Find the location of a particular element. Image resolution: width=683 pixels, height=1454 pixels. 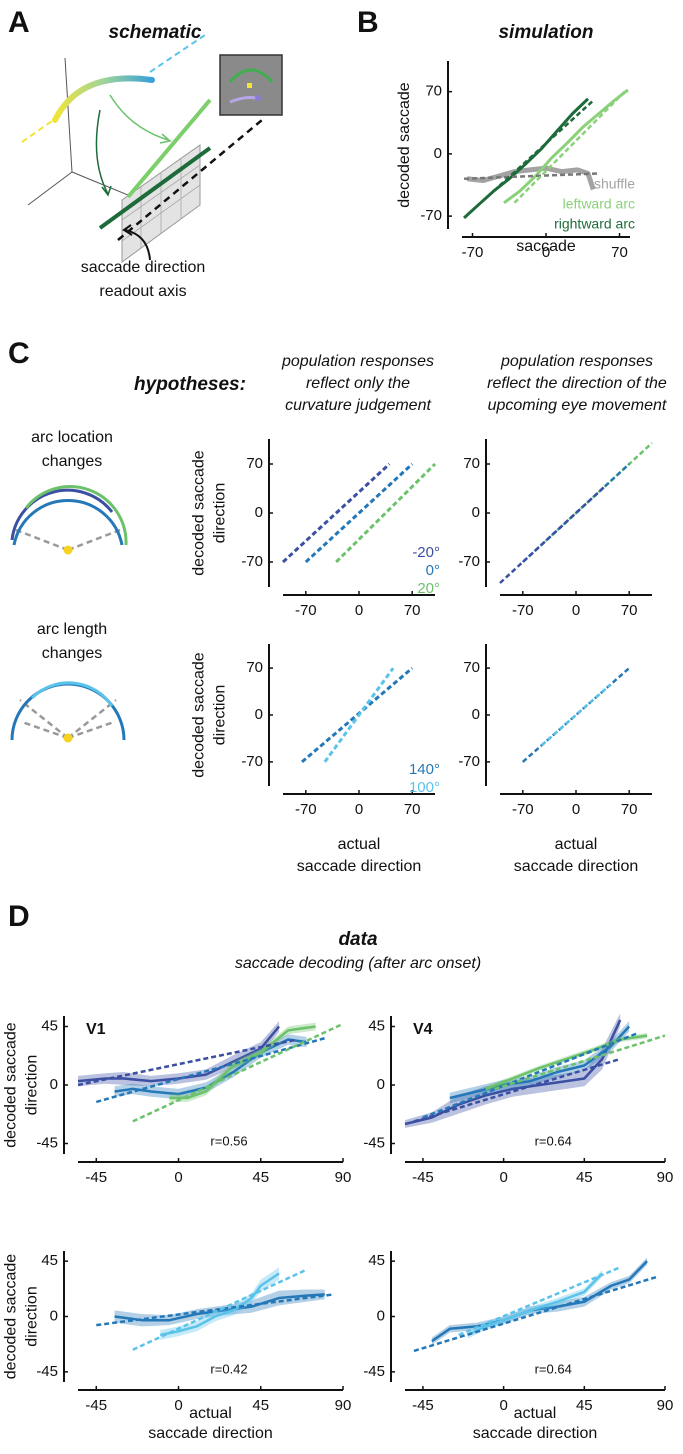

data-subtitle: saccade decoding (after arc onset) is located at coordinates (358, 963).